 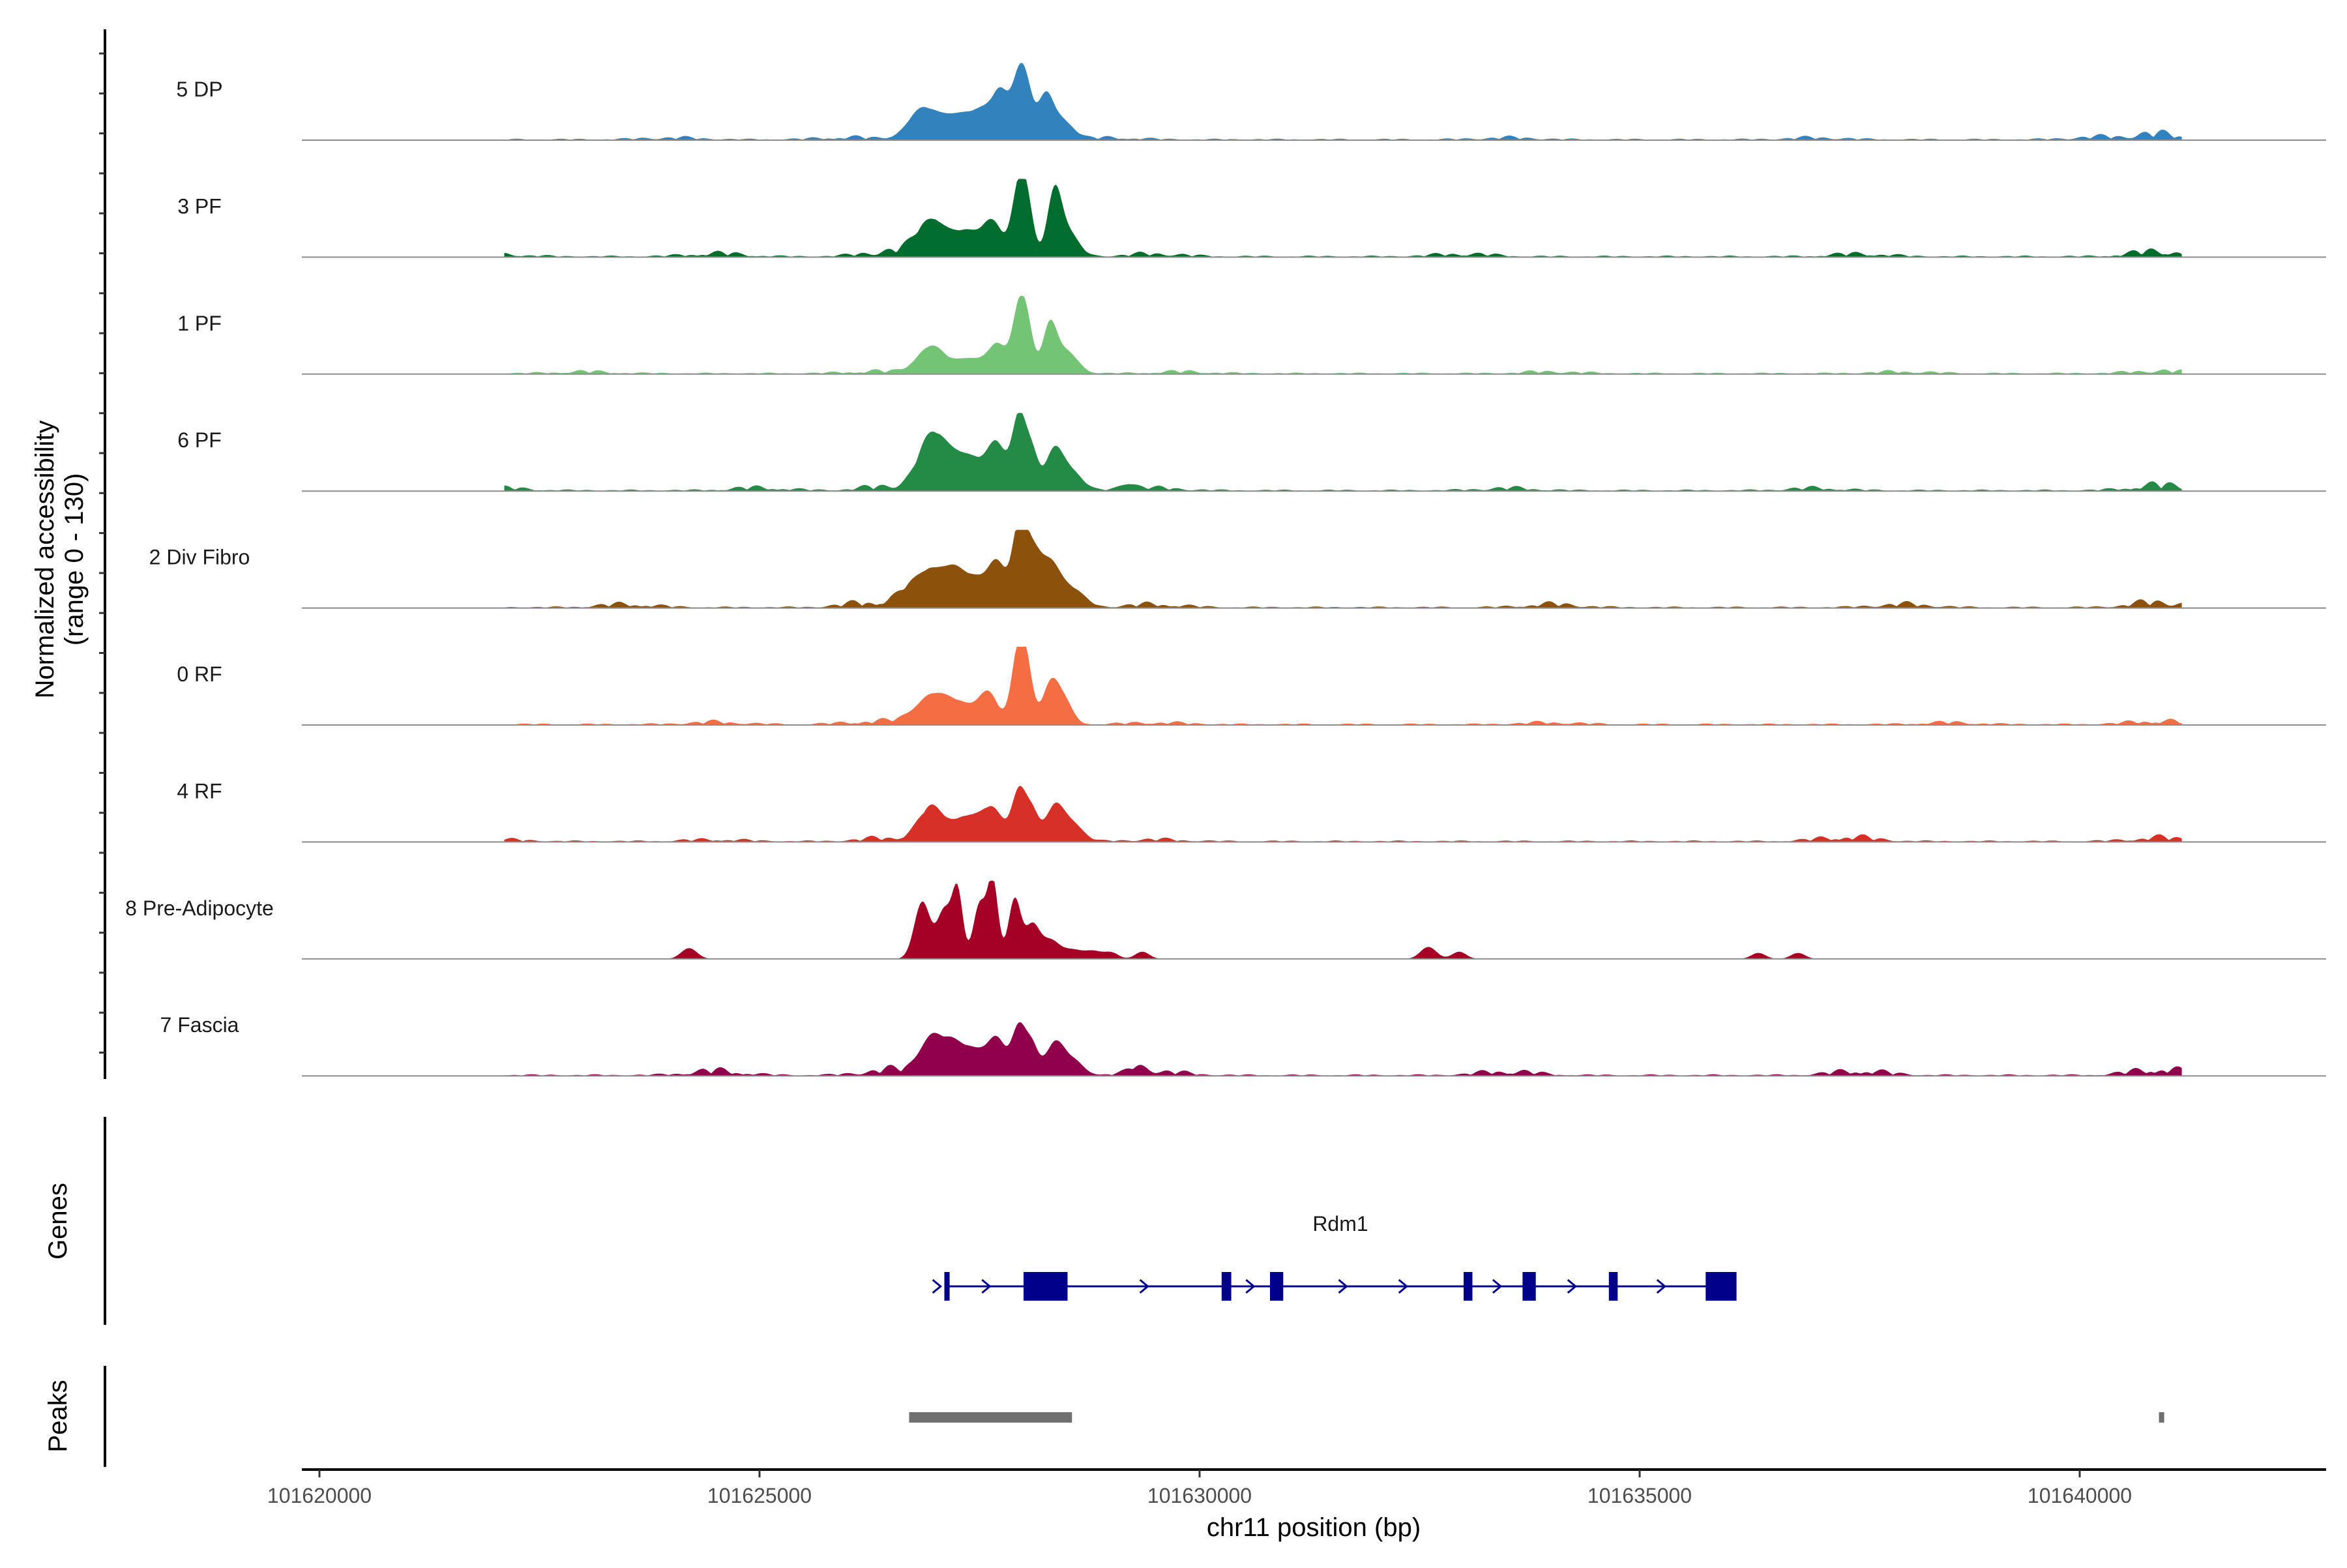 What do you see at coordinates (1314, 1527) in the screenshot?
I see `x-axis-title: chr11 position (bp)` at bounding box center [1314, 1527].